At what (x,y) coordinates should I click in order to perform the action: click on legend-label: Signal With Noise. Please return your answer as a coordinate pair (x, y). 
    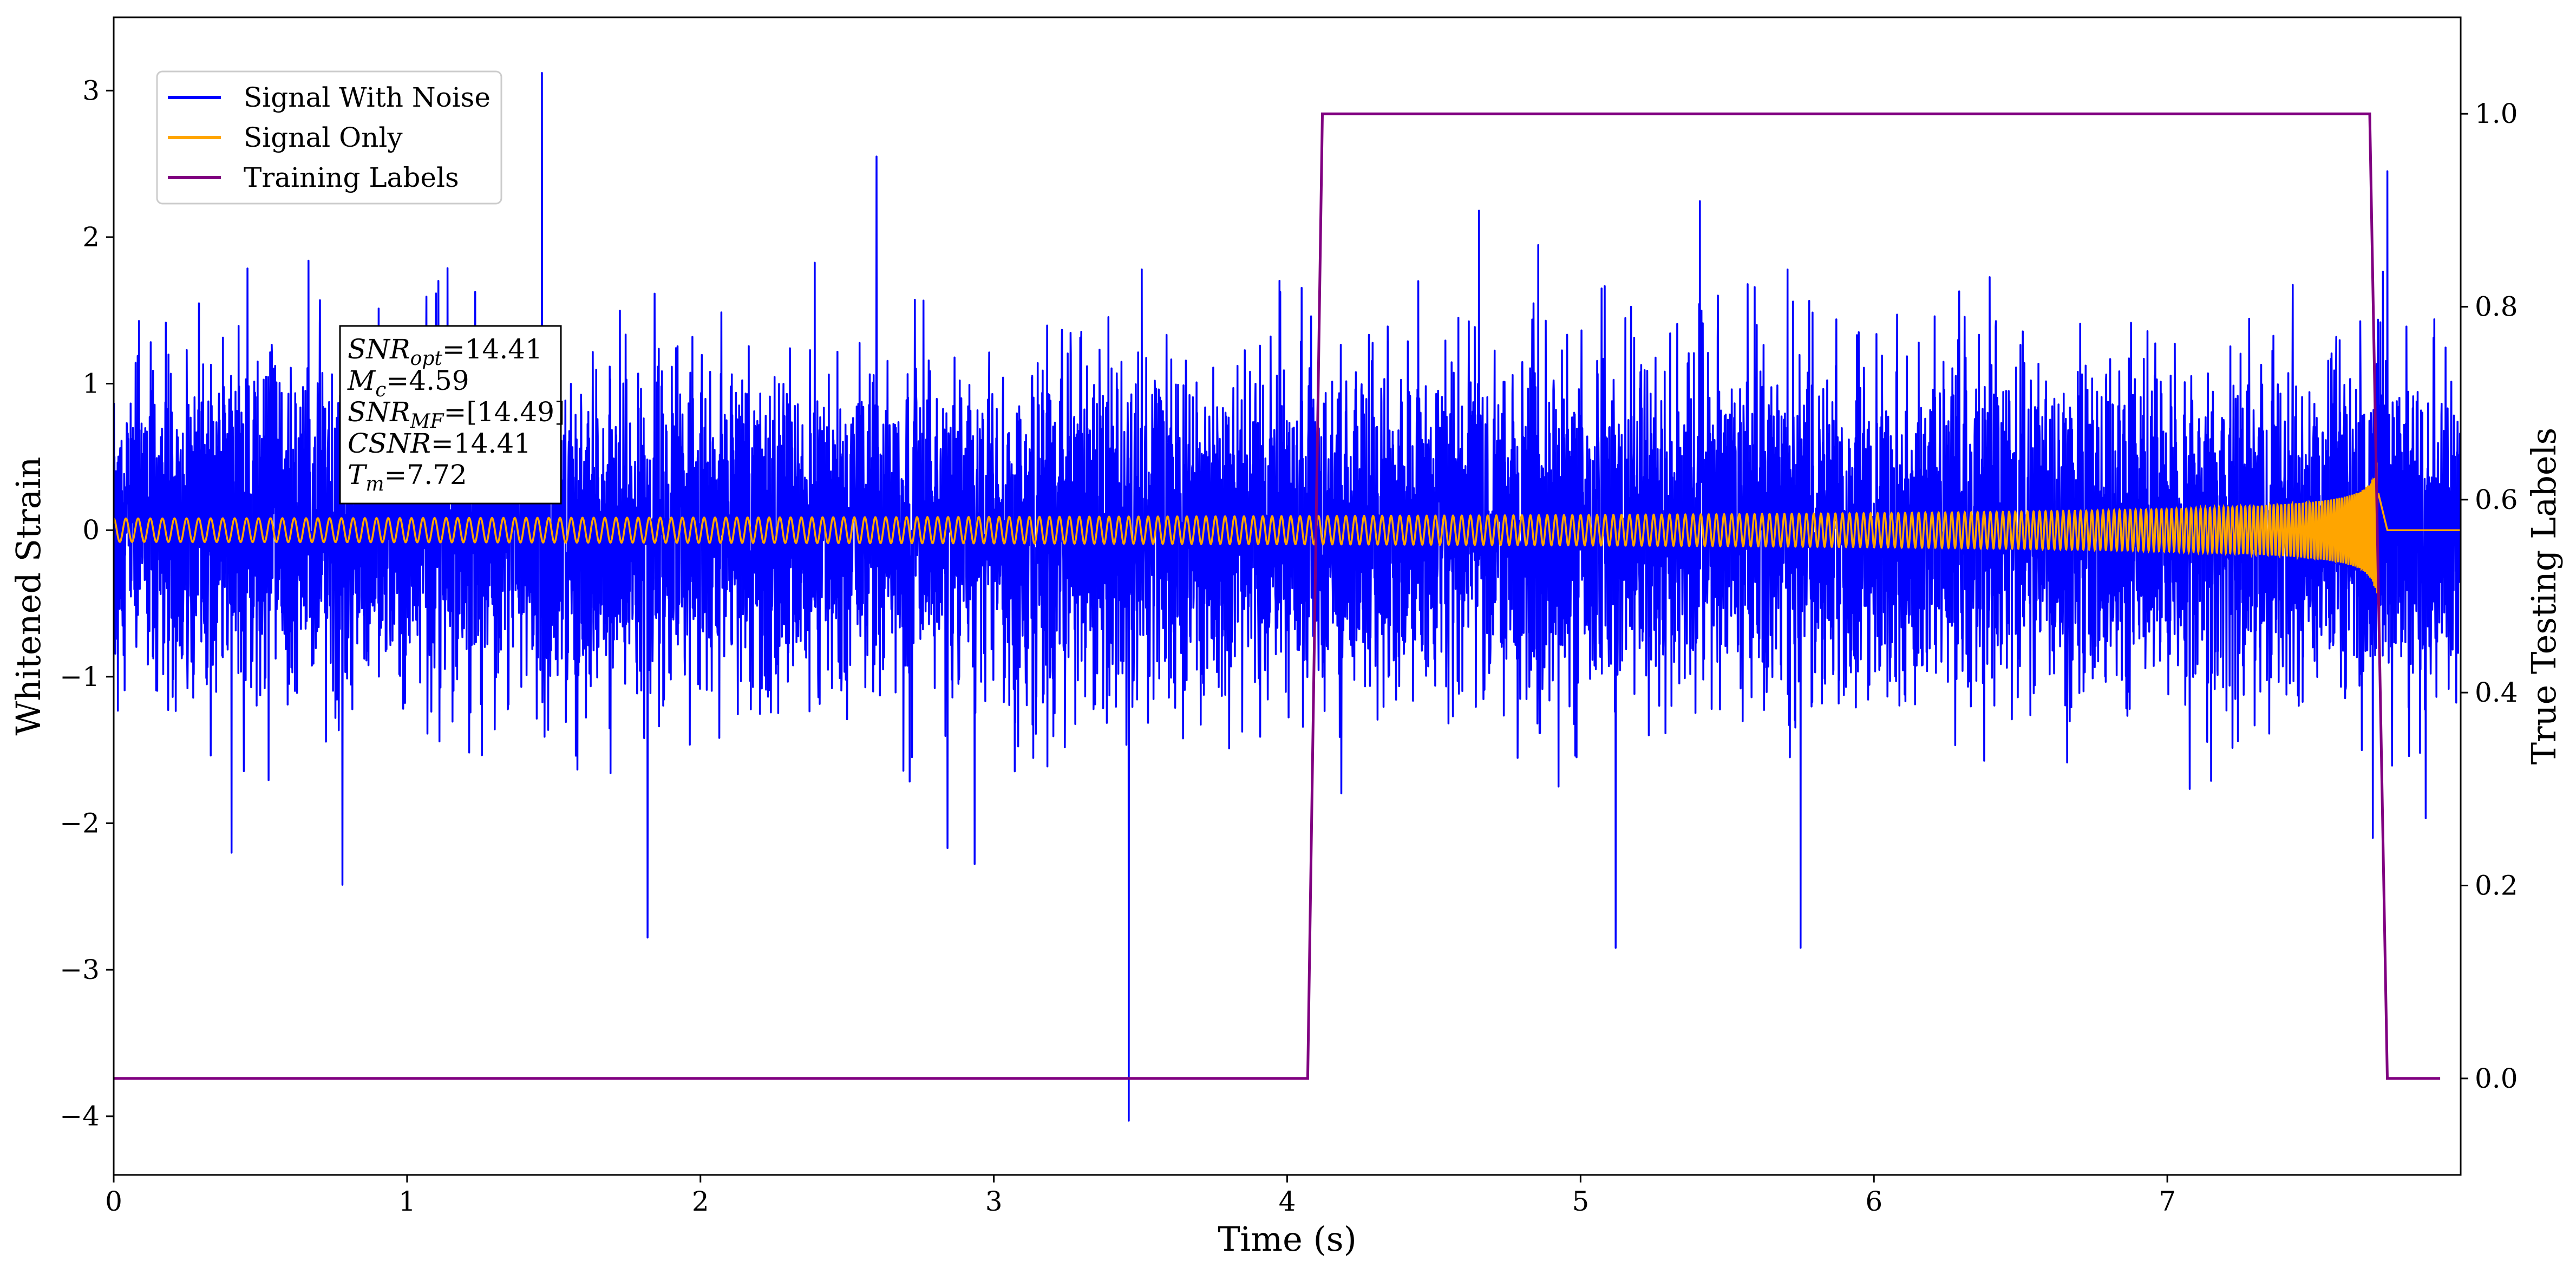
    Looking at the image, I should click on (368, 97).